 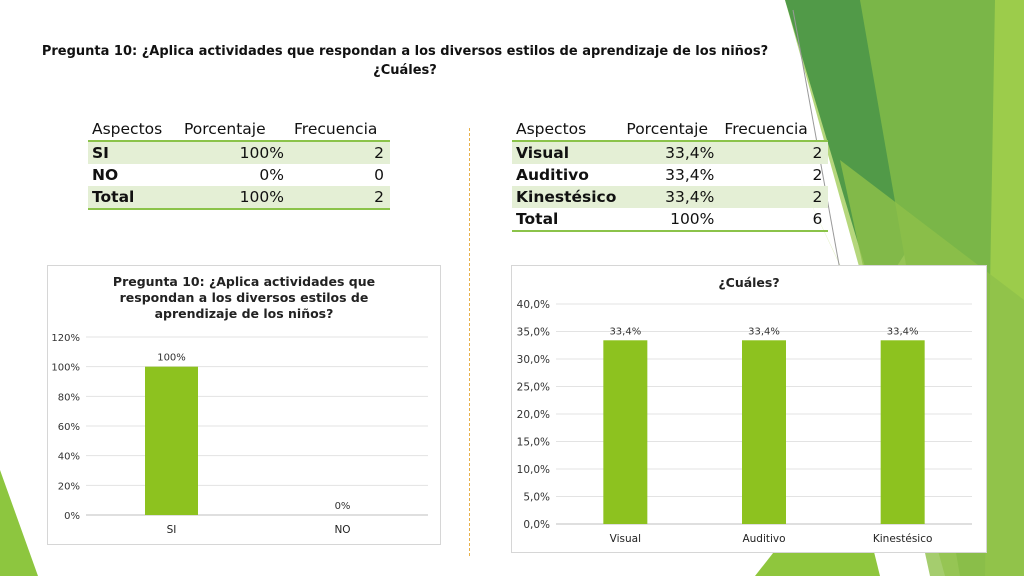 I want to click on page-title-line-2: ¿Cuáles?, so click(x=405, y=70).